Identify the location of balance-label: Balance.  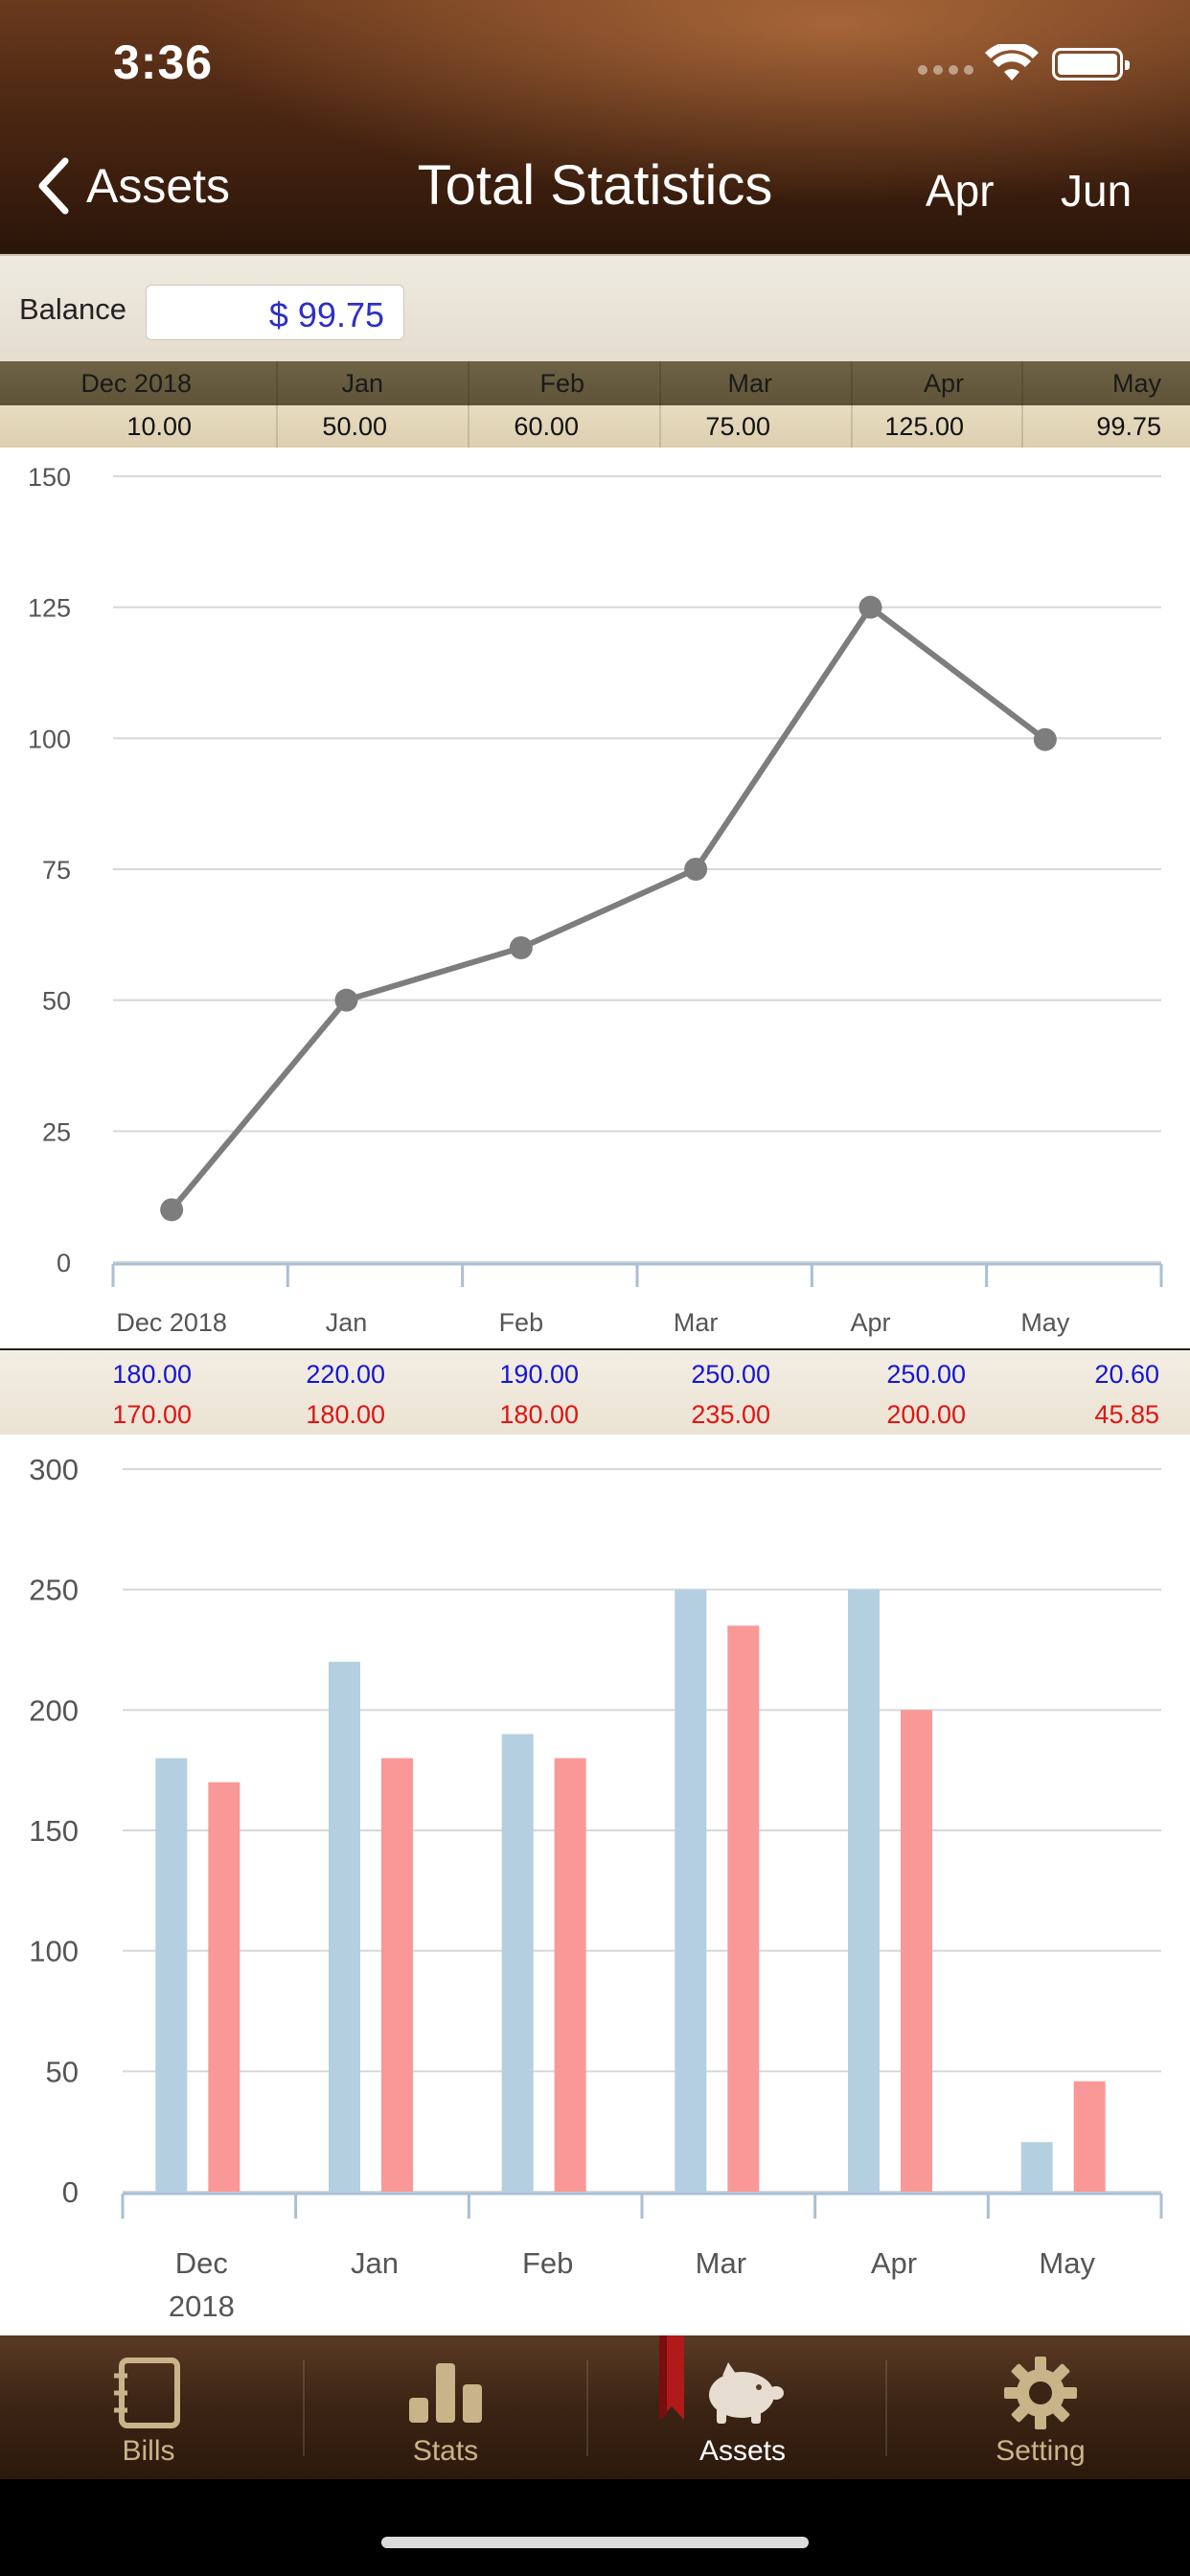
(73, 309).